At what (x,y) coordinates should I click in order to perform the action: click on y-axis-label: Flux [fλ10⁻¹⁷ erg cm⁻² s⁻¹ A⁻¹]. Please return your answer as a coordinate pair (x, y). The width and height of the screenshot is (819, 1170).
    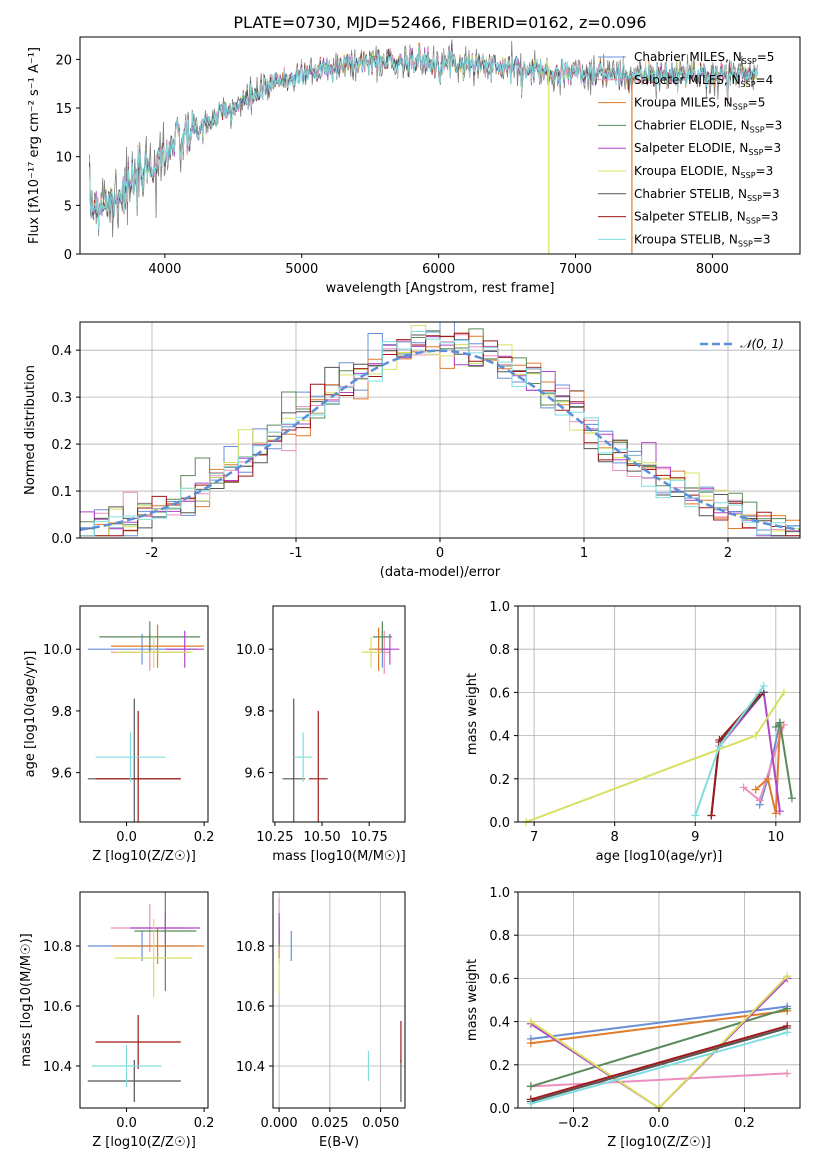
    Looking at the image, I should click on (34, 145).